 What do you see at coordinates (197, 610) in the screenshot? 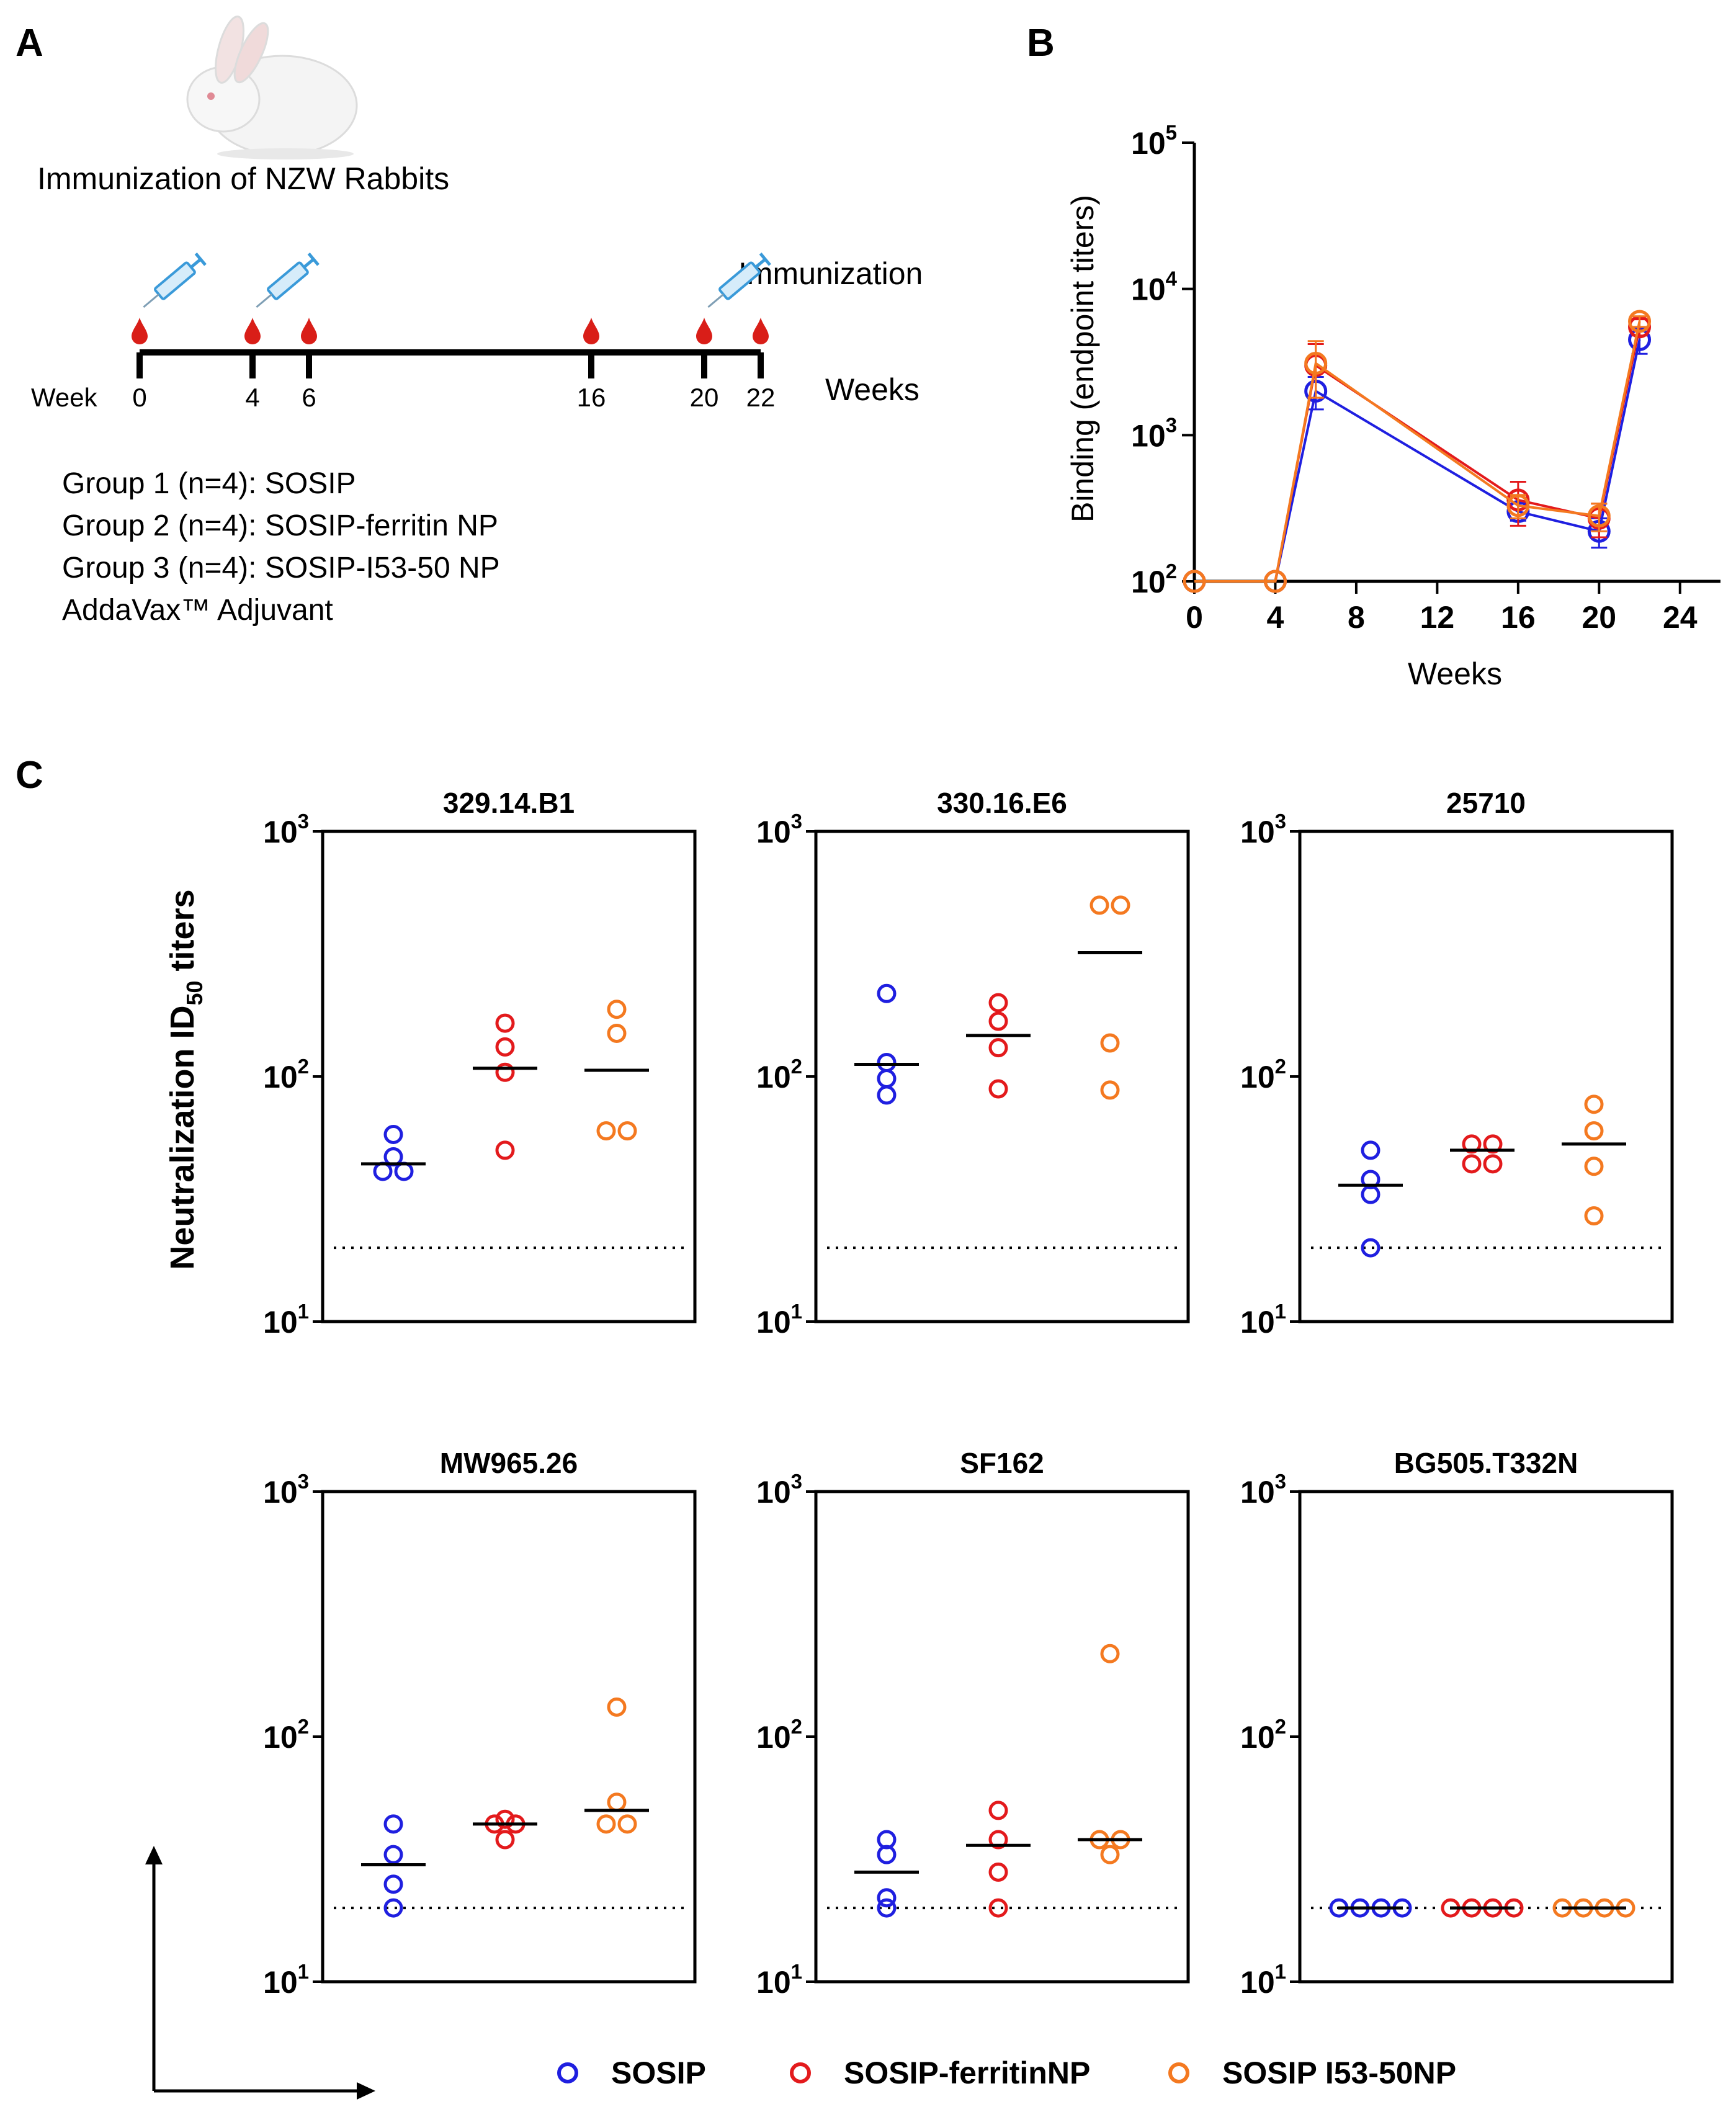
I see `group-line: AddaVax™ Adjuvant` at bounding box center [197, 610].